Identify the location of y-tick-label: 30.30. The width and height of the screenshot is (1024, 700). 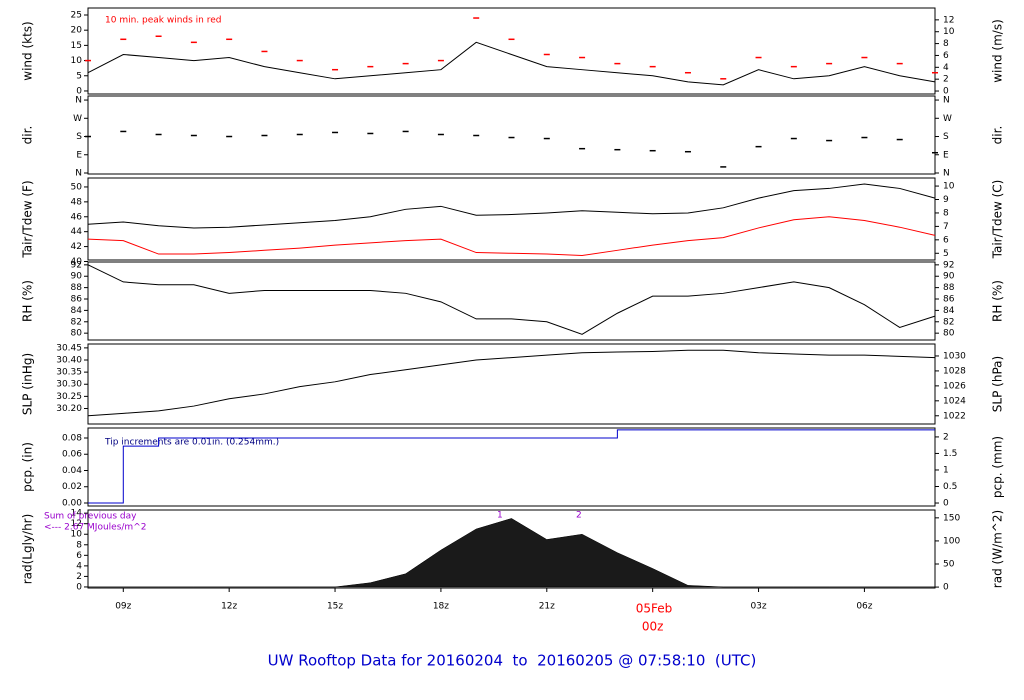
(69, 385).